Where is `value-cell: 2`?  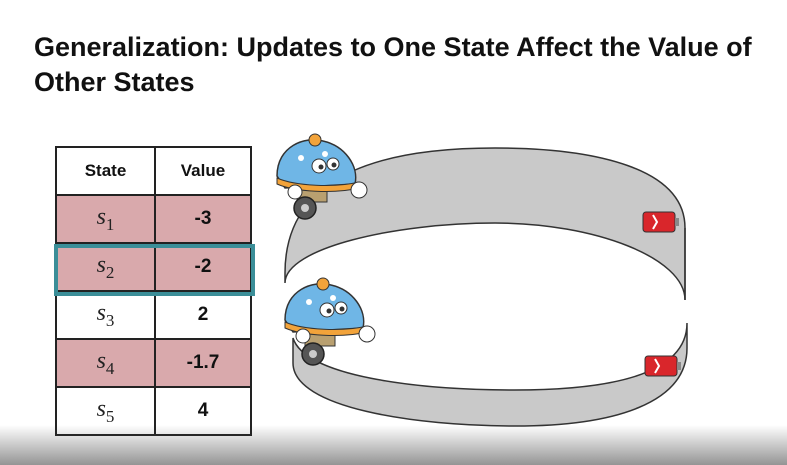
value-cell: 2 is located at coordinates (203, 315).